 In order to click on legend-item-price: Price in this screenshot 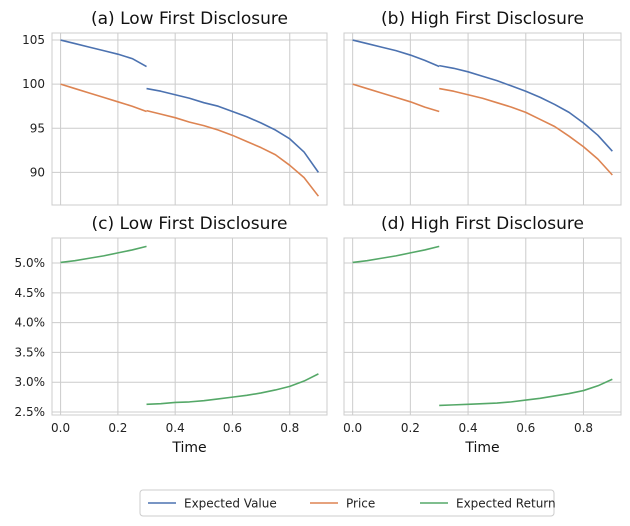, I will do `click(342, 504)`.